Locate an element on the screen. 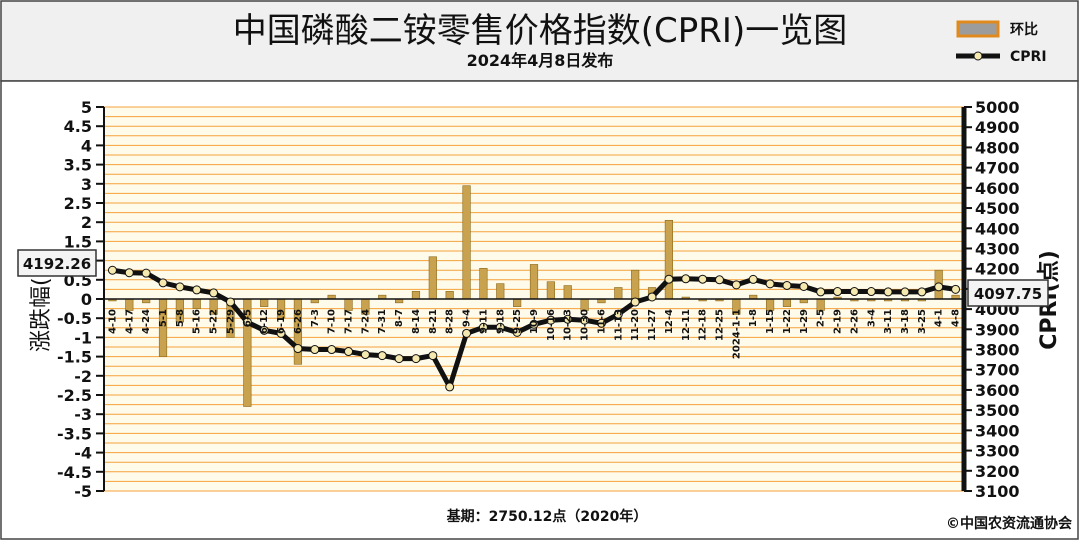 The image size is (1080, 545). callout-start: 4192.26 is located at coordinates (57, 263).